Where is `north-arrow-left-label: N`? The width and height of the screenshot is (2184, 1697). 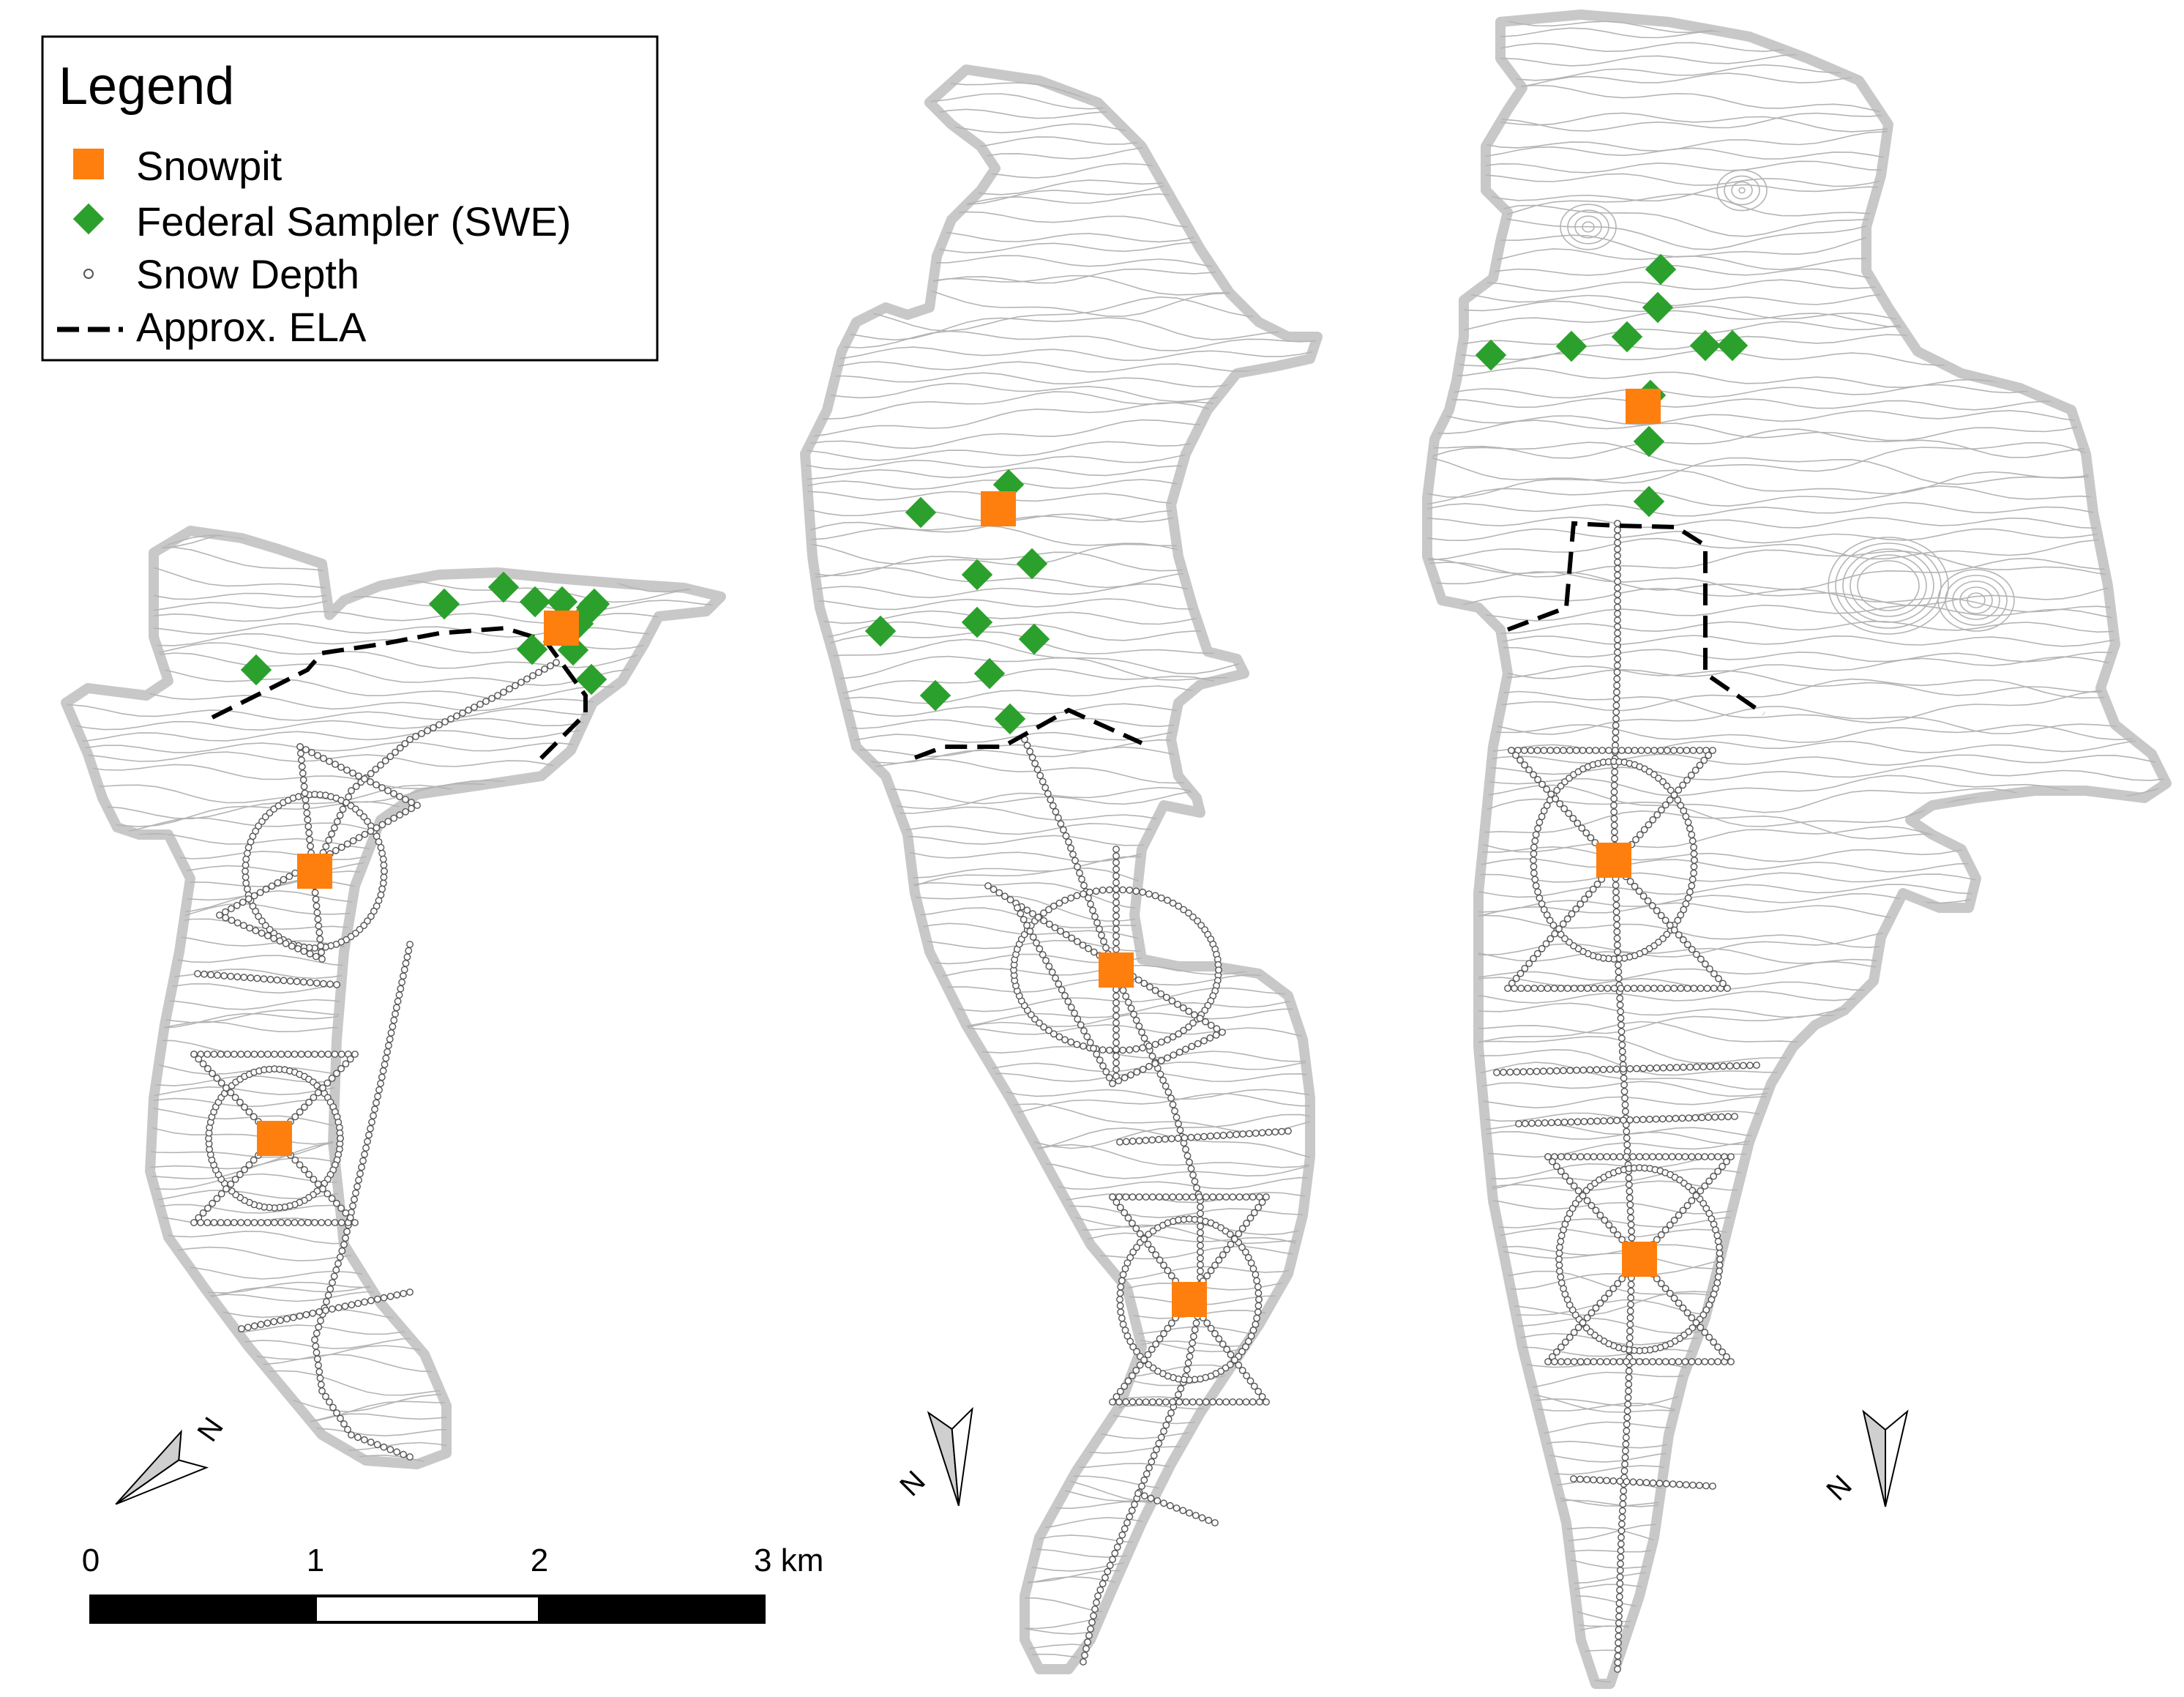 north-arrow-left-label: N is located at coordinates (210, 1429).